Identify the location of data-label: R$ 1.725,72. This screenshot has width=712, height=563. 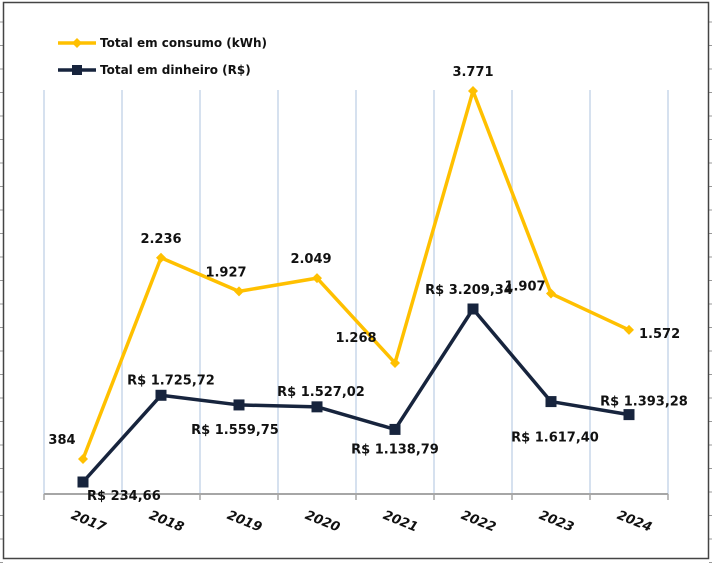
(171, 380).